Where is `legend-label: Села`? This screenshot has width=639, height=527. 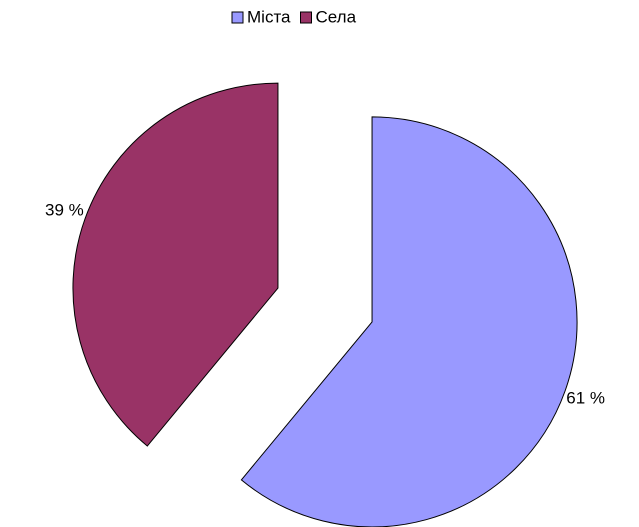
legend-label: Села is located at coordinates (336, 16).